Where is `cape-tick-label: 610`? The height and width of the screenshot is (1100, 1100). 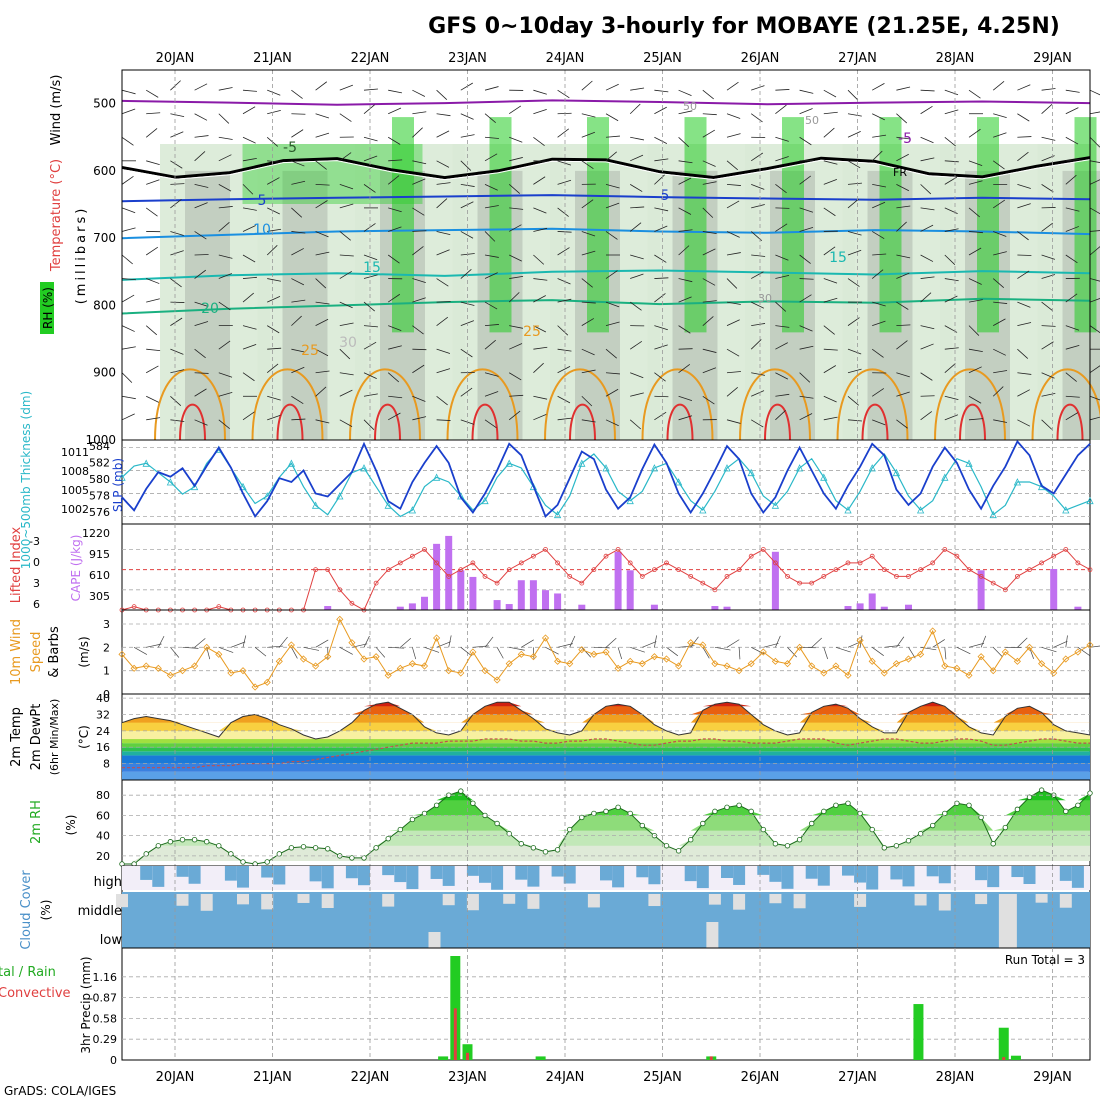 cape-tick-label: 610 is located at coordinates (99, 575).